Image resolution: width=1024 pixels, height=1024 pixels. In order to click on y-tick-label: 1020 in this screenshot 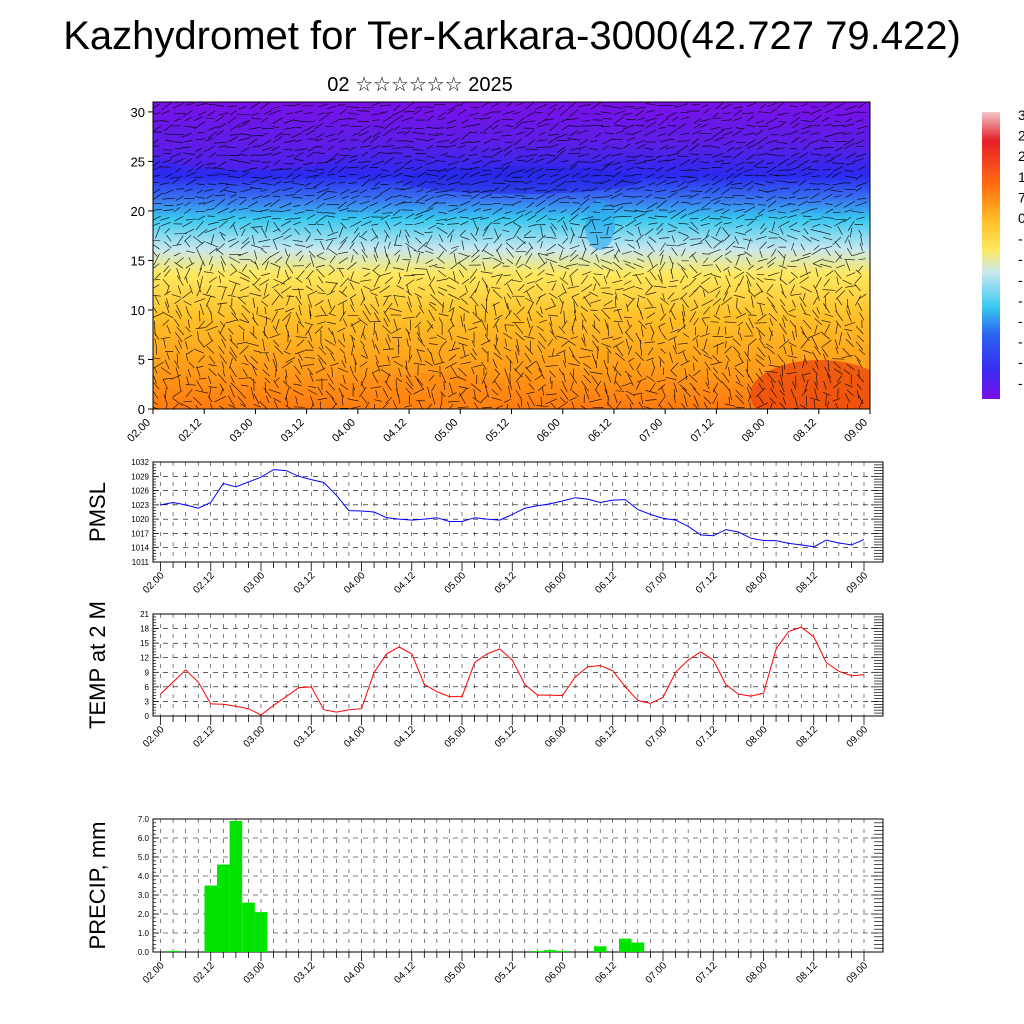, I will do `click(140, 519)`.